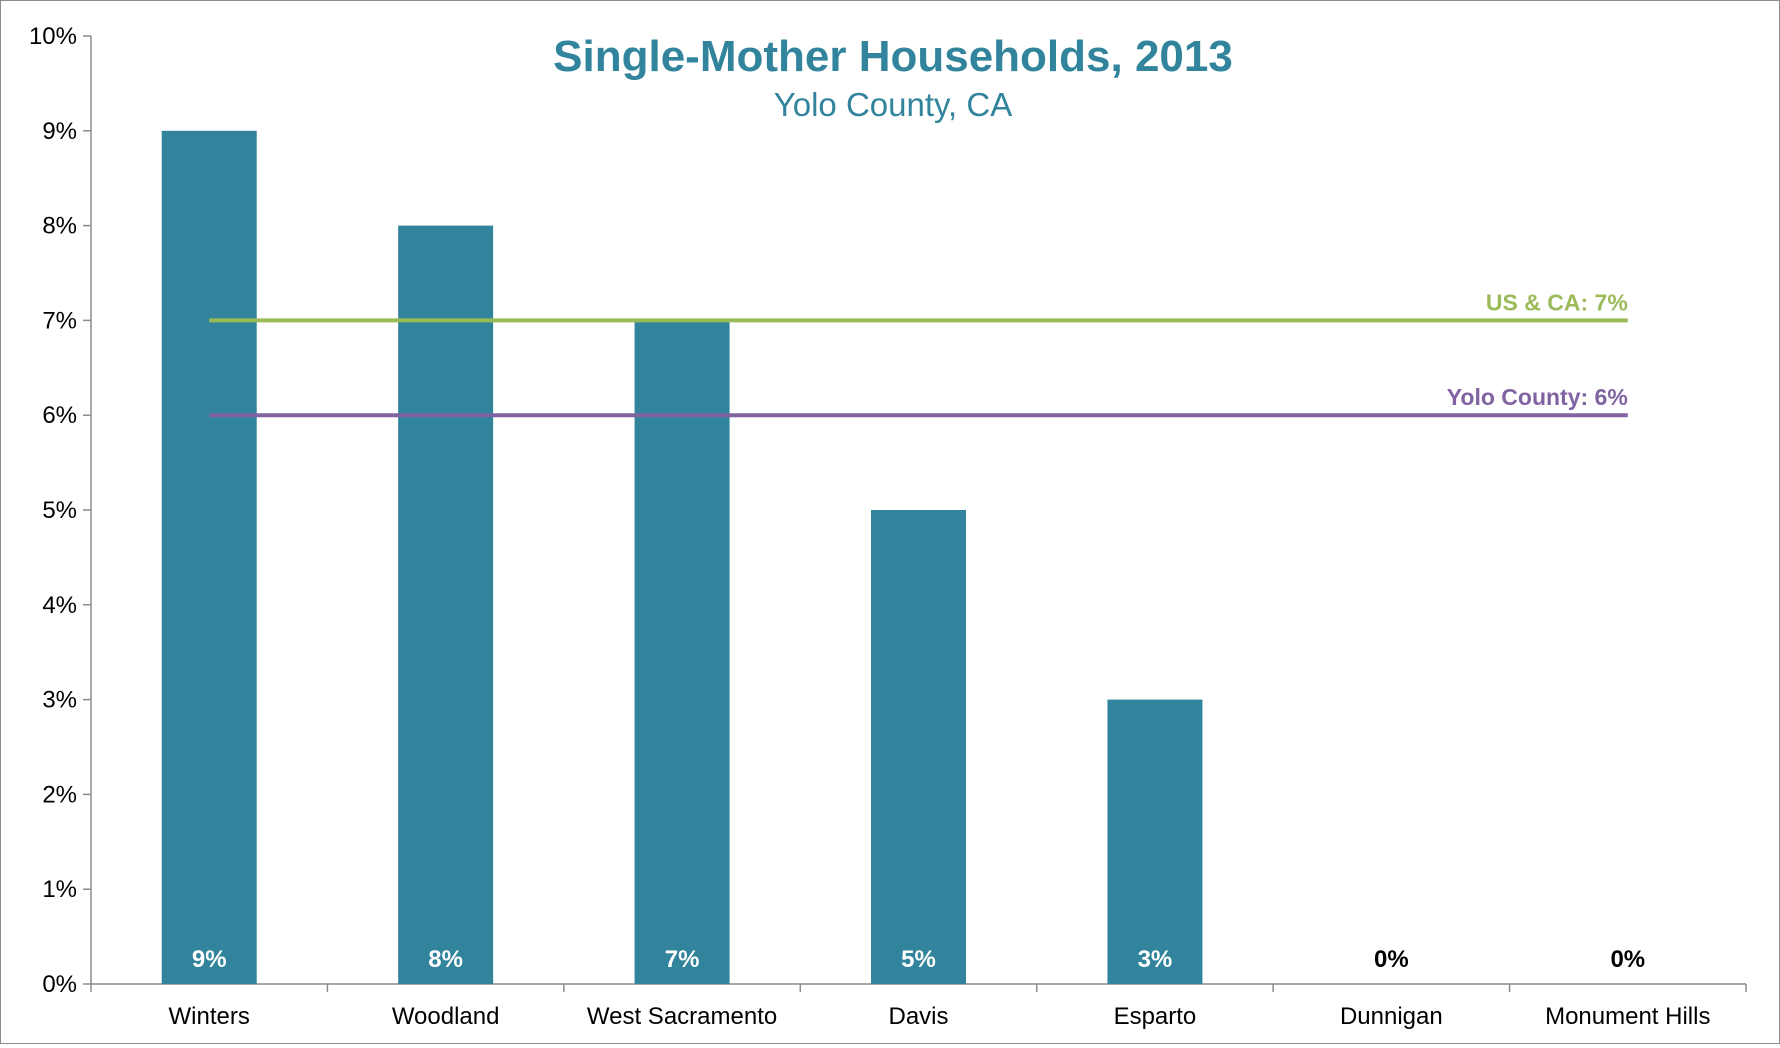 This screenshot has height=1048, width=1780. Describe the element at coordinates (209, 959) in the screenshot. I see `data-label: 9%` at that location.